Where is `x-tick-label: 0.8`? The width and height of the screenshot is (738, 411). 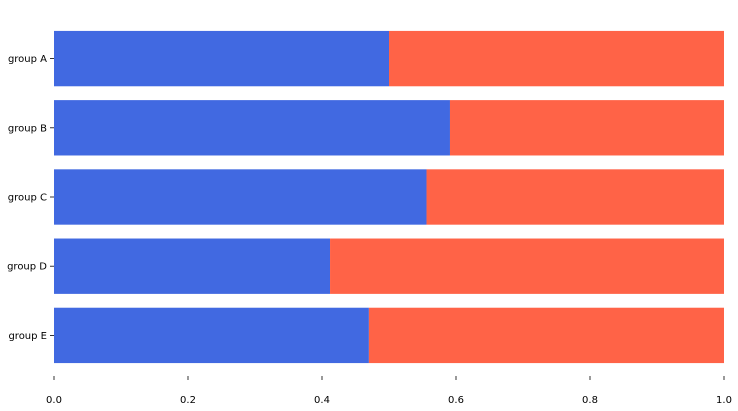 x-tick-label: 0.8 is located at coordinates (590, 400).